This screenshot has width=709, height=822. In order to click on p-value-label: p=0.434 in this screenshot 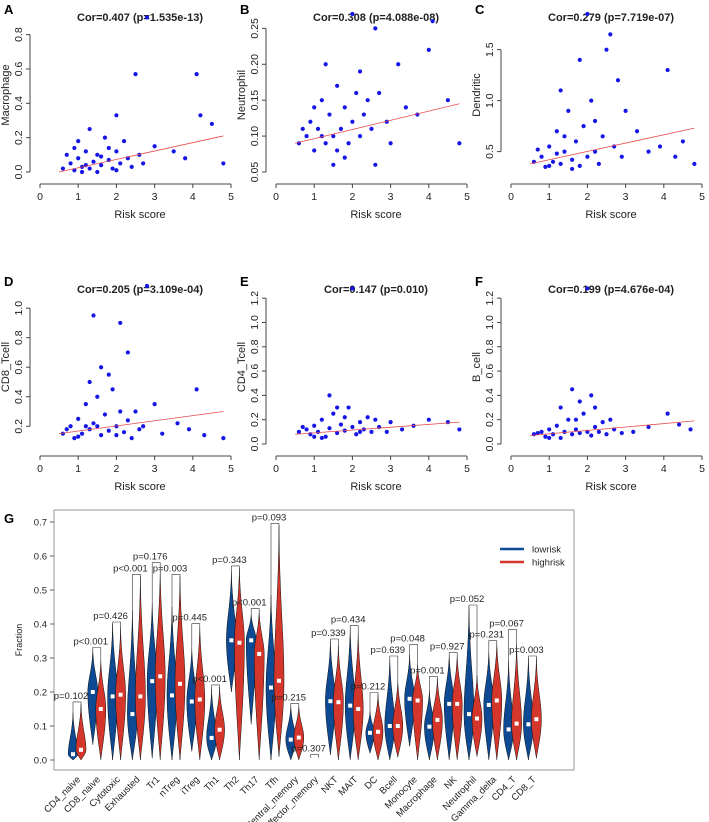, I will do `click(348, 619)`.